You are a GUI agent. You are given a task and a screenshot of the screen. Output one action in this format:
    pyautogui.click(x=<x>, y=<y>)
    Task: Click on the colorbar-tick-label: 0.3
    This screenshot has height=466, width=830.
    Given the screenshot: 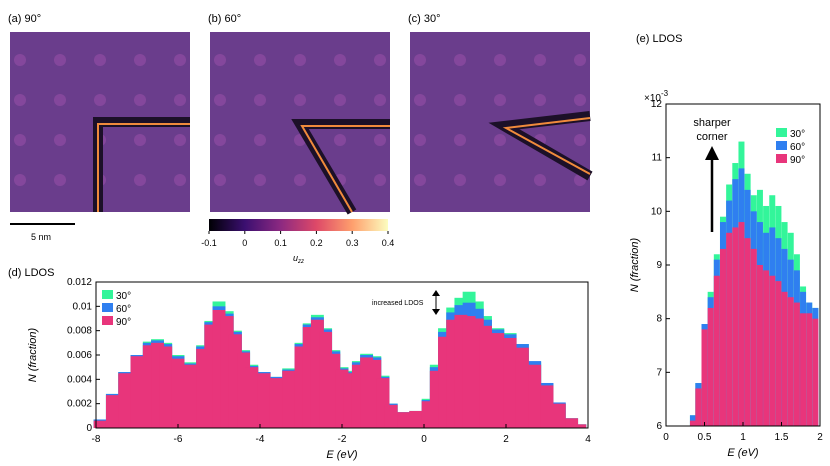 What is the action you would take?
    pyautogui.click(x=352, y=243)
    